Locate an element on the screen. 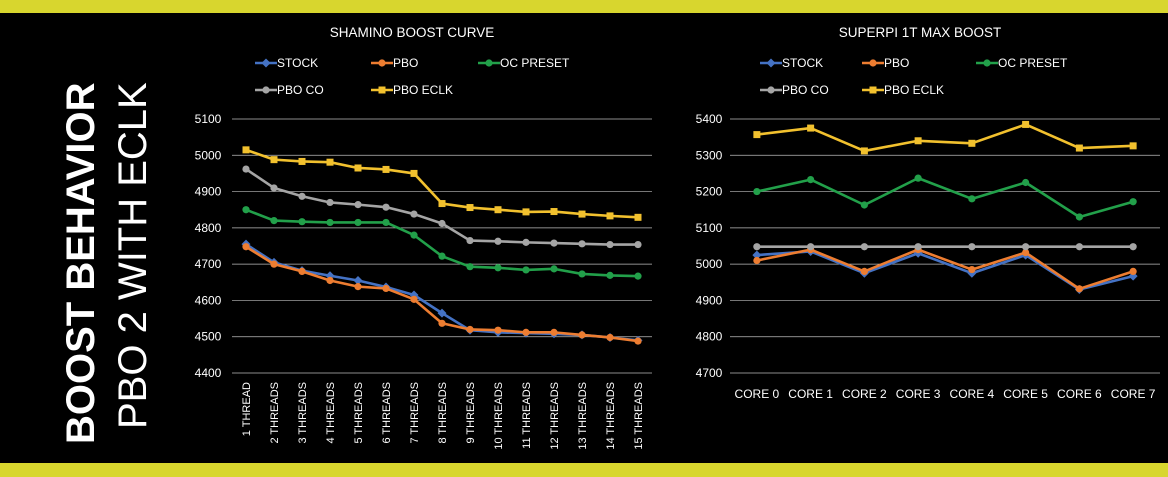 This screenshot has width=1168, height=477. x-tick-label: 1 THREAD is located at coordinates (247, 409).